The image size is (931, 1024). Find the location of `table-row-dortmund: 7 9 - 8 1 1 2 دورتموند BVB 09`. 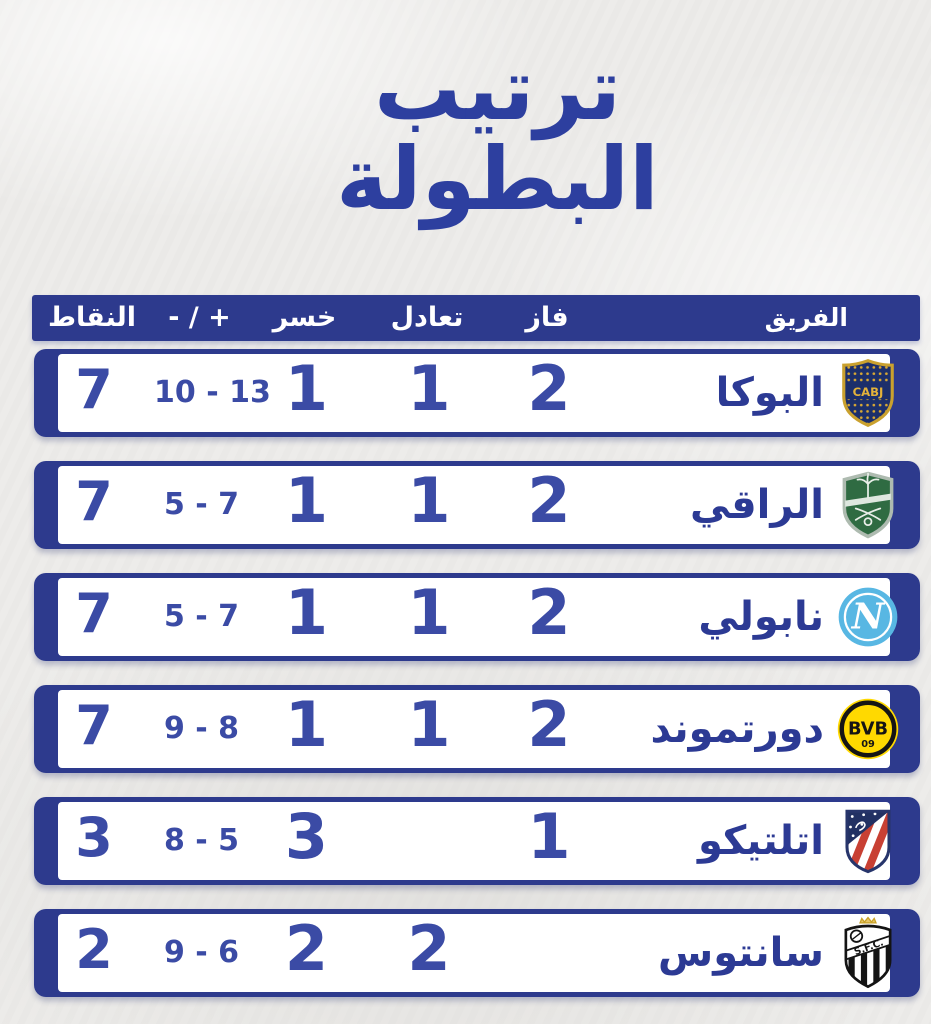

table-row-dortmund: 7 9 - 8 1 1 2 دورتموند BVB 09 is located at coordinates (477, 728).